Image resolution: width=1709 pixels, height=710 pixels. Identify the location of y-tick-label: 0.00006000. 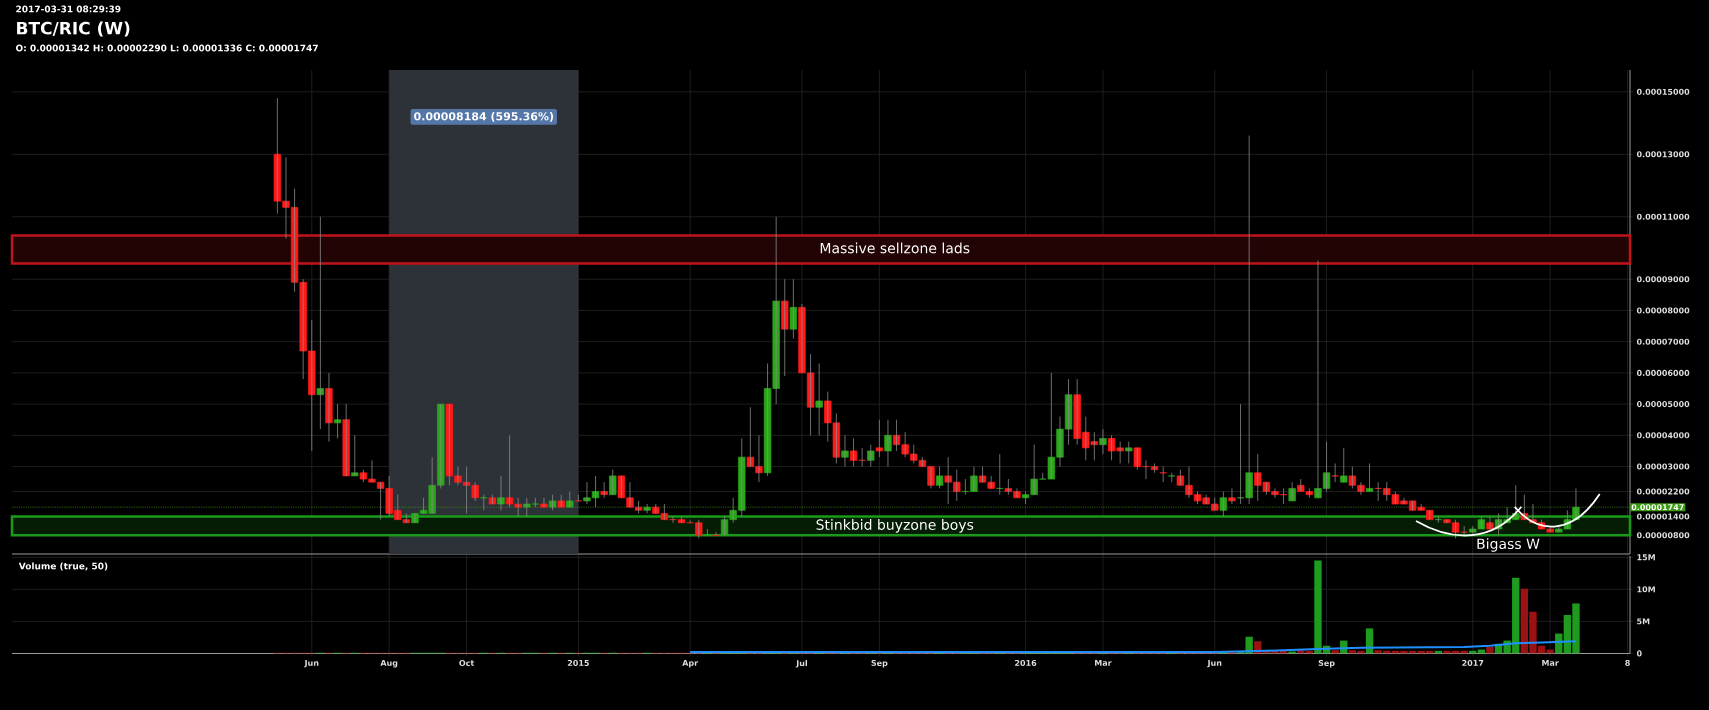
(1663, 372).